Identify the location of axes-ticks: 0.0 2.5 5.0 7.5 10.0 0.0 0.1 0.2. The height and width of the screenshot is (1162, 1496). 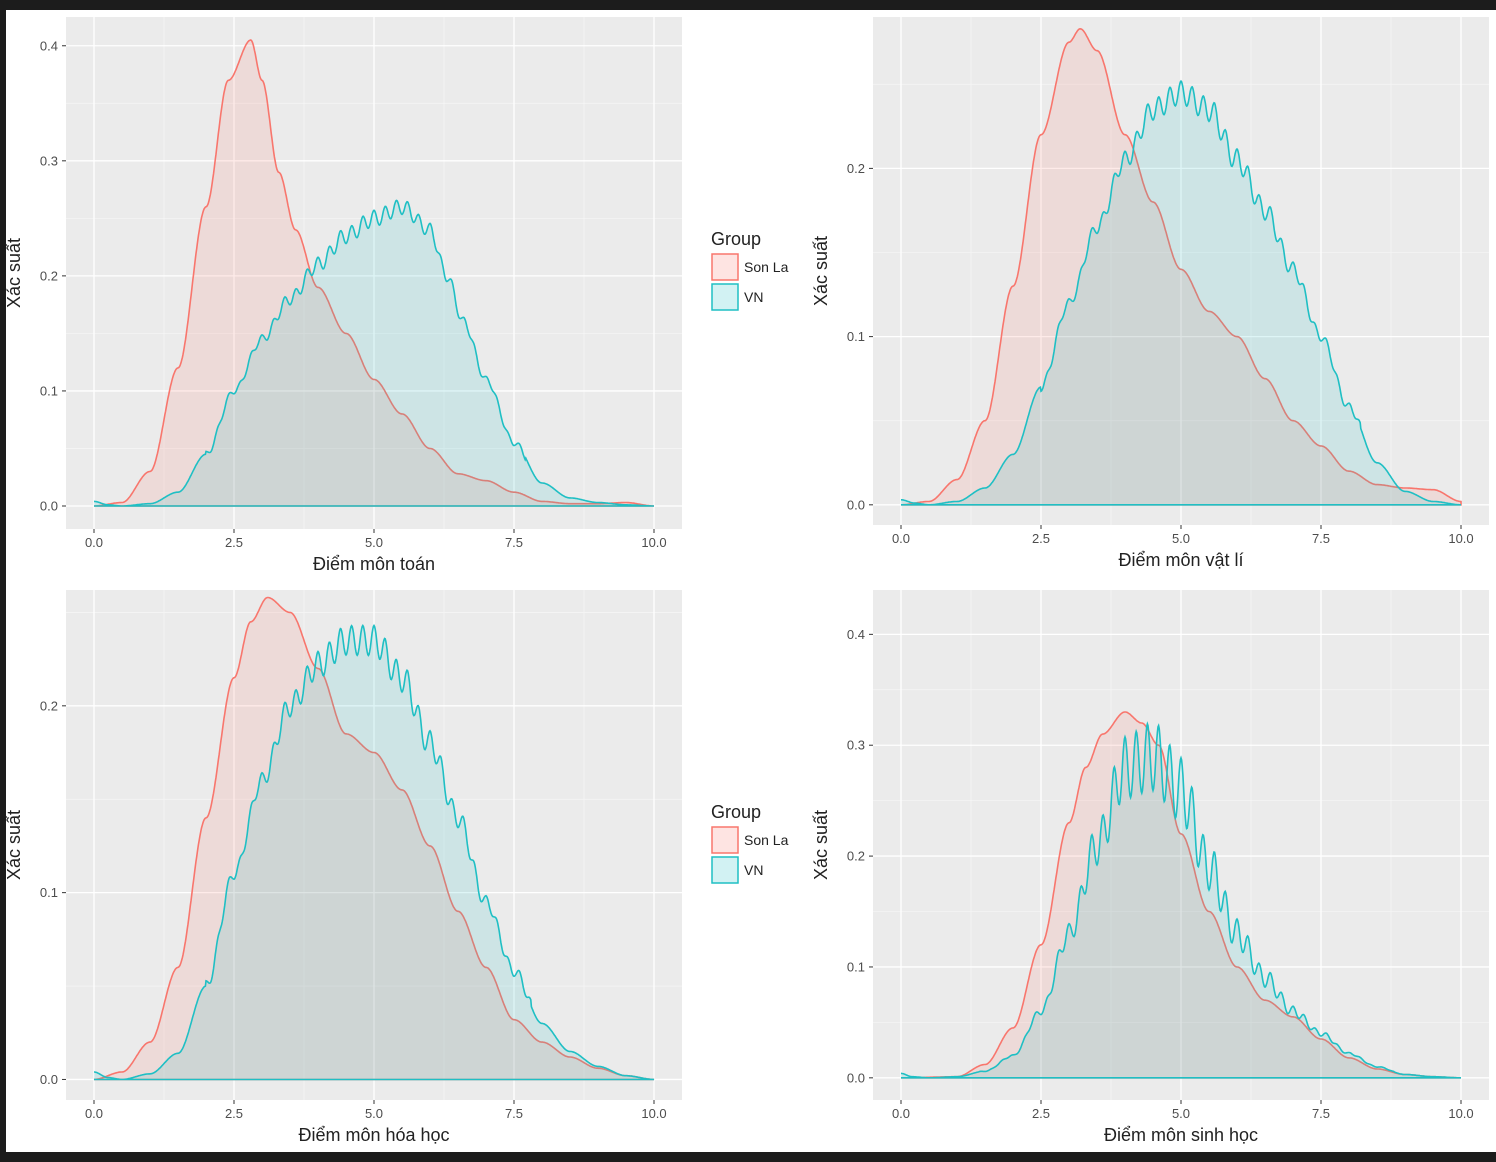
(1160, 353).